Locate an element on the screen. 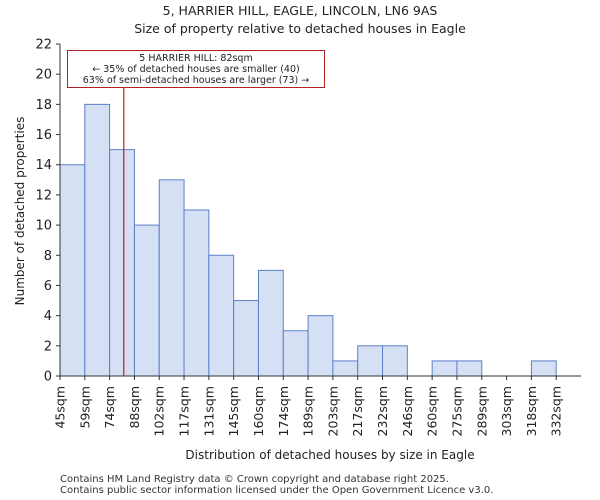 Image resolution: width=600 pixels, height=500 pixels. x-tick-label: 145sqm is located at coordinates (233, 411).